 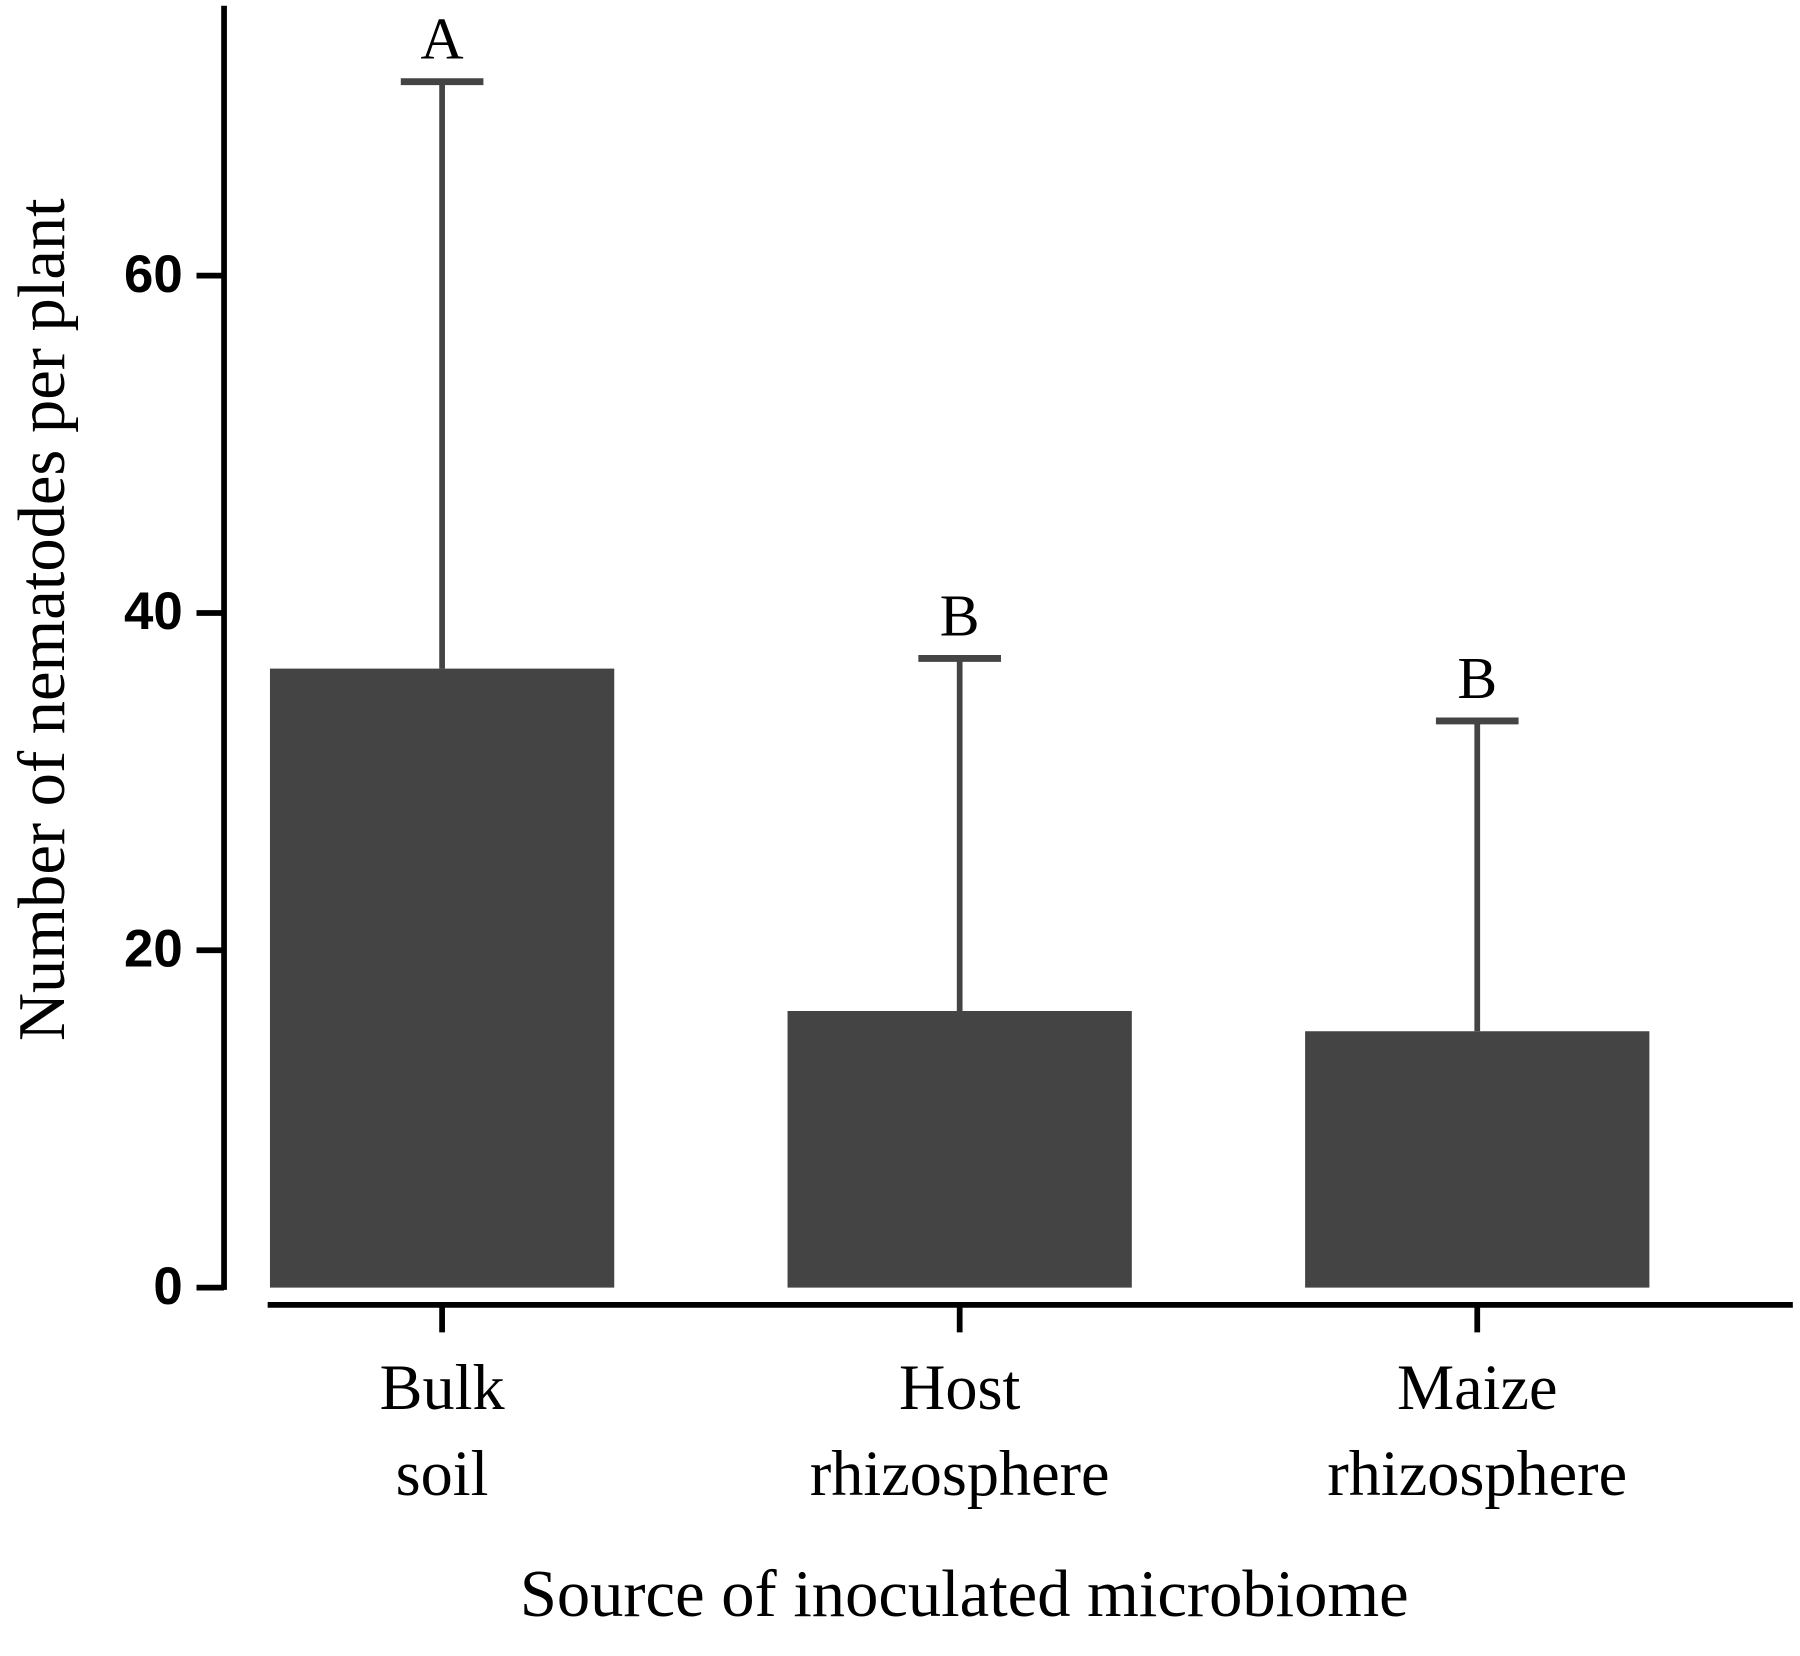 What do you see at coordinates (153, 611) in the screenshot?
I see `y-tick-label: 40` at bounding box center [153, 611].